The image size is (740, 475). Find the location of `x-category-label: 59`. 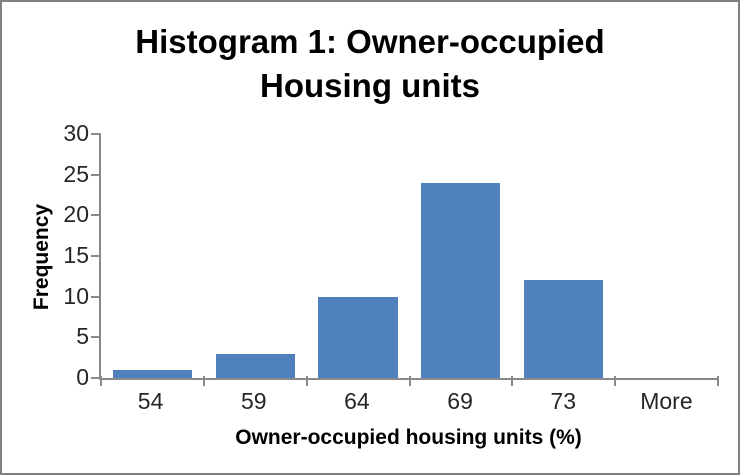

x-category-label: 59 is located at coordinates (253, 401).